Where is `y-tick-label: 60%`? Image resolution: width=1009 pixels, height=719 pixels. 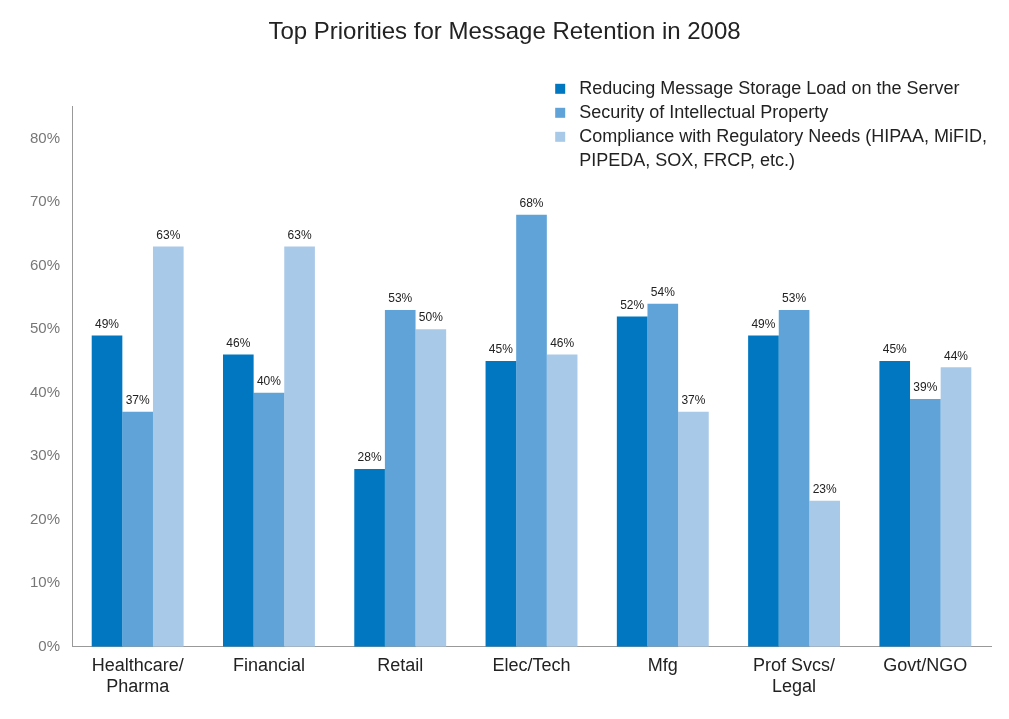
y-tick-label: 60% is located at coordinates (45, 264).